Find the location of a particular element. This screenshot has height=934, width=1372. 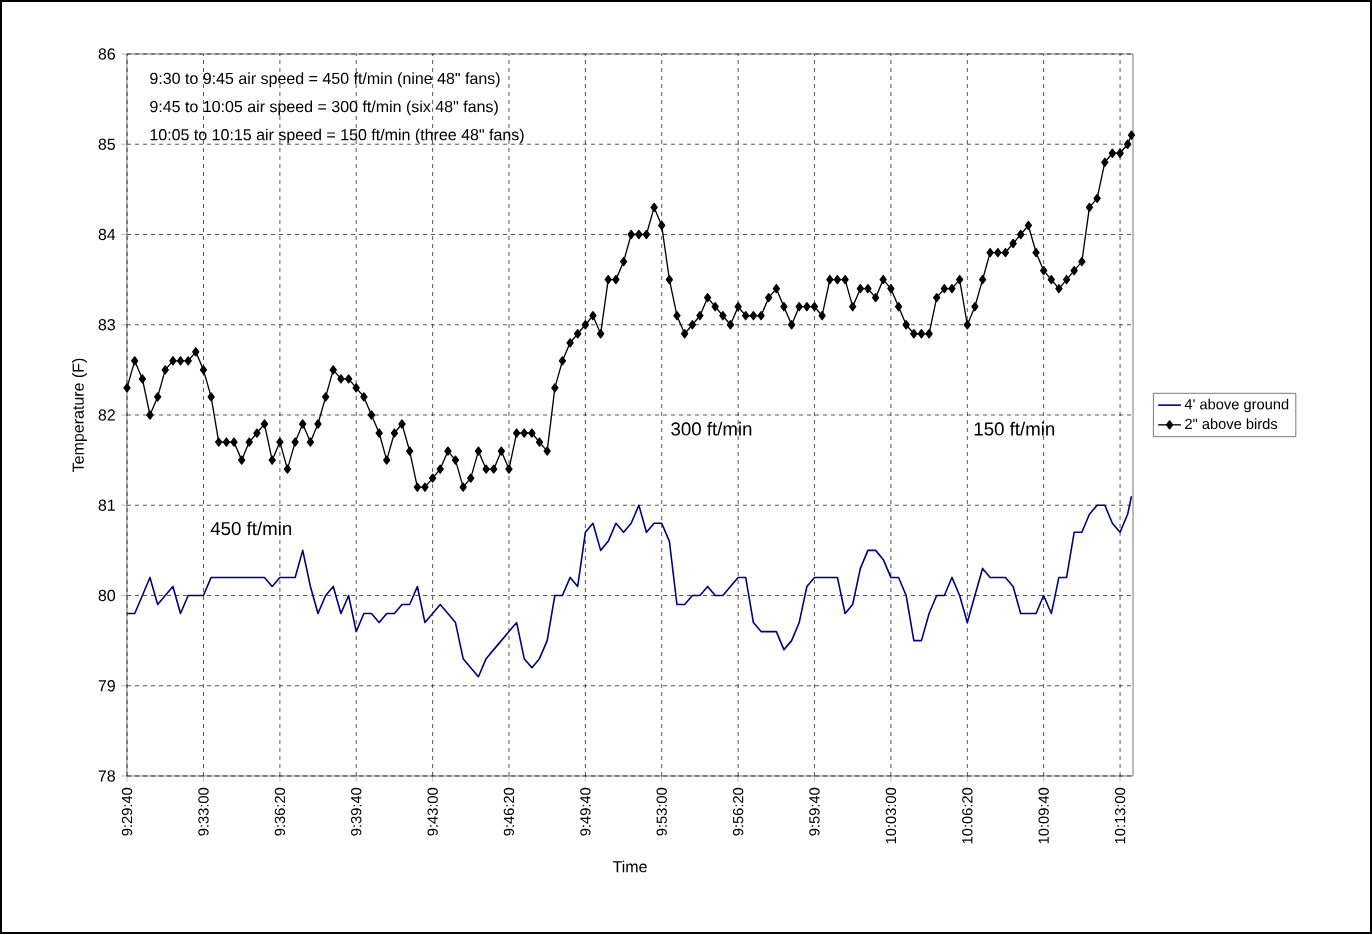

x-tick-label: 9:33:00 is located at coordinates (203, 811).